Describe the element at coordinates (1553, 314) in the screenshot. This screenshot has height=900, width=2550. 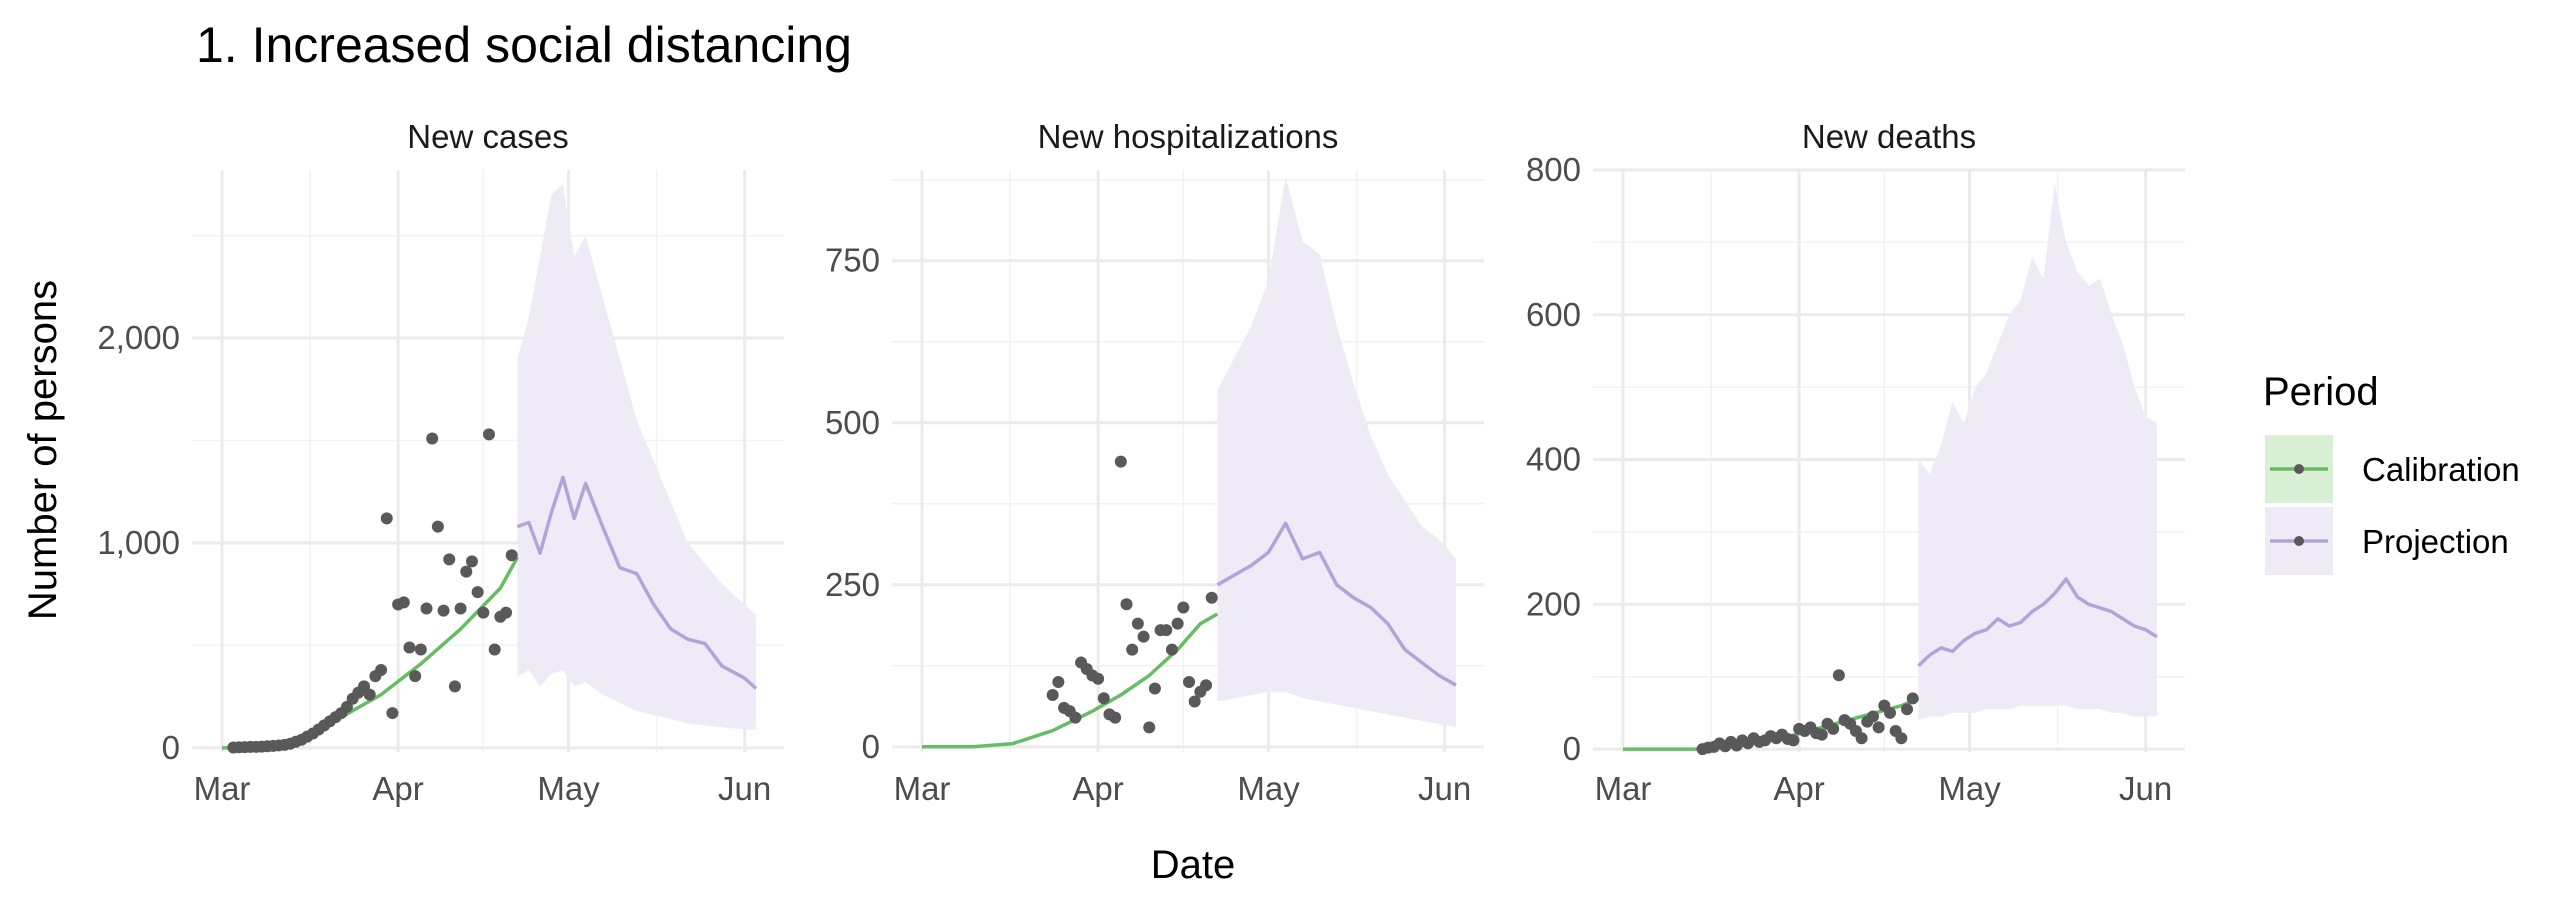
I see `y-tick-label: 600` at that location.